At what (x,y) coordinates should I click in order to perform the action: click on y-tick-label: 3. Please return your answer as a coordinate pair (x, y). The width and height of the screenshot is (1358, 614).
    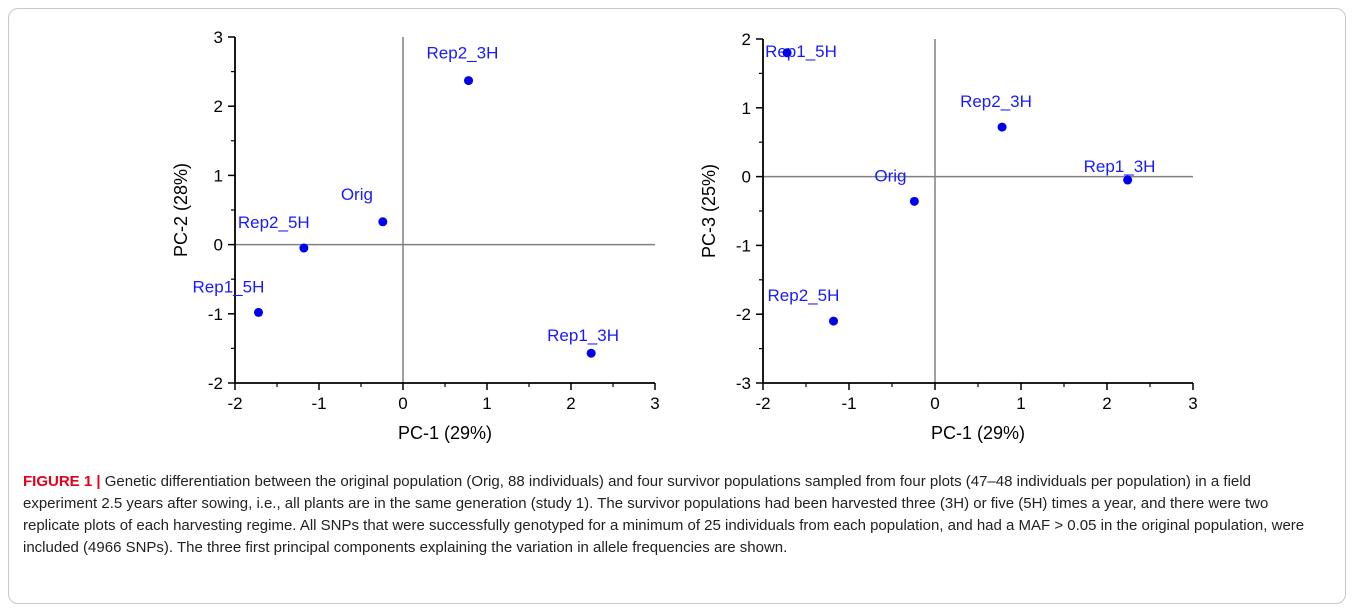
    Looking at the image, I should click on (218, 37).